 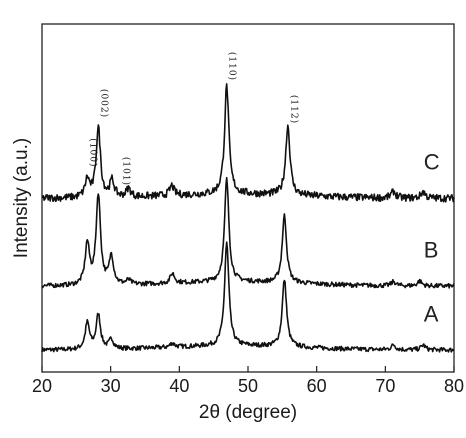 What do you see at coordinates (385, 386) in the screenshot?
I see `x-tick-label: 70` at bounding box center [385, 386].